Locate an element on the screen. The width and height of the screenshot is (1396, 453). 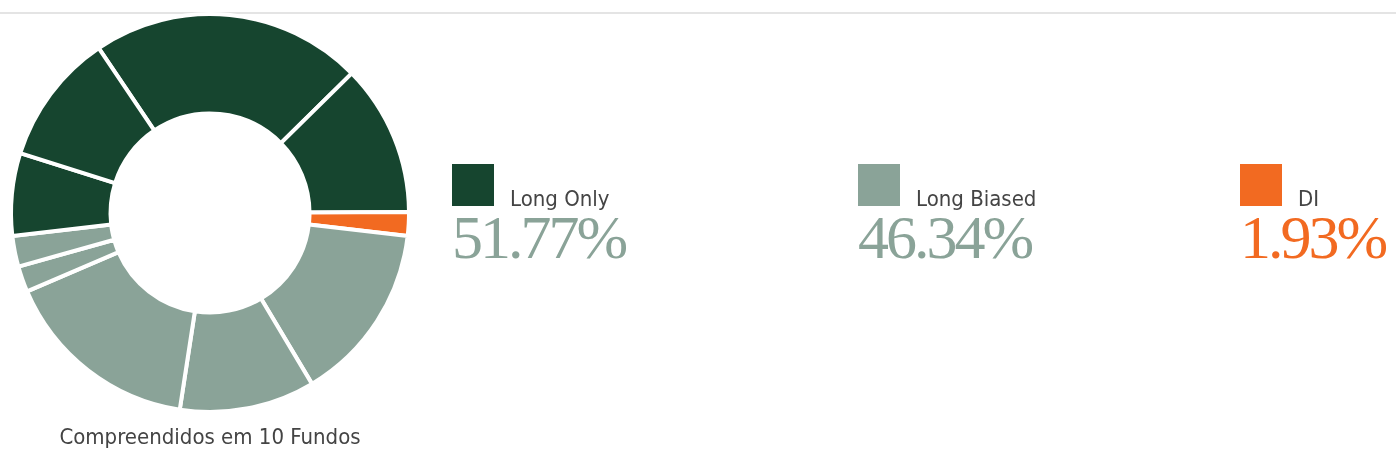
text: Long Biased is located at coordinates (976, 198).